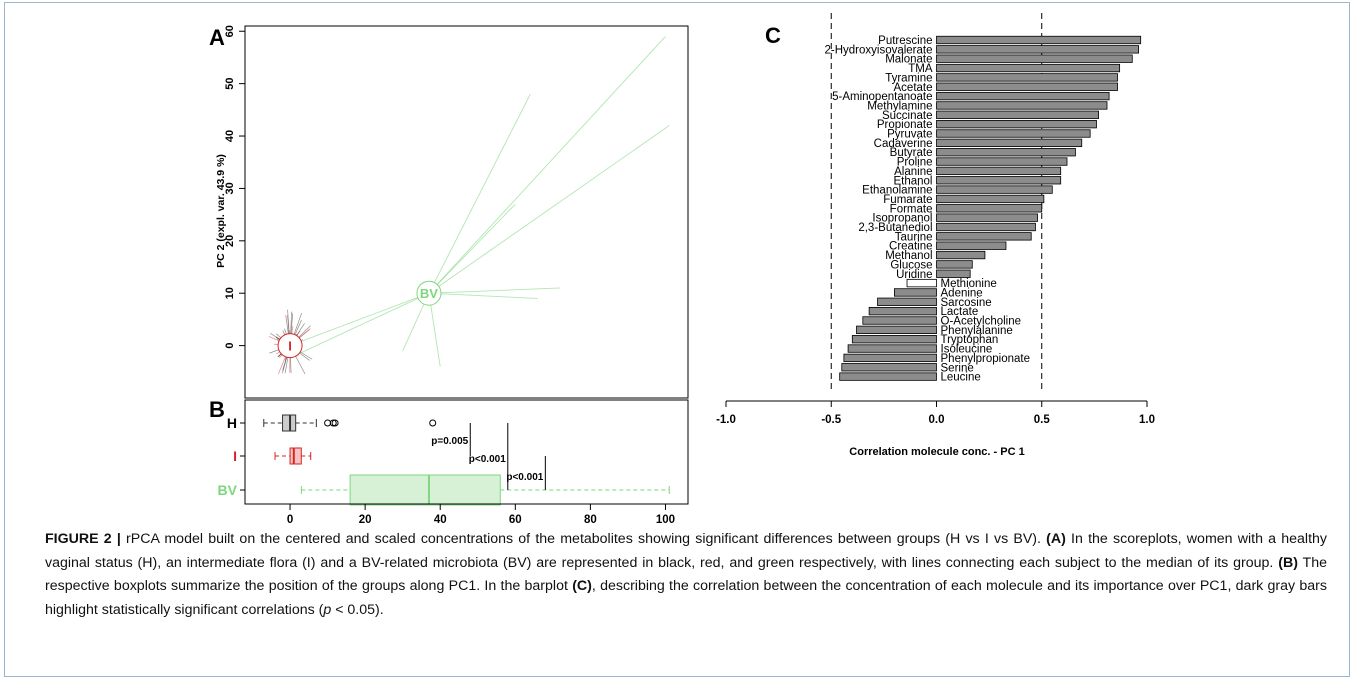 This screenshot has width=1354, height=681. I want to click on bar-label: Tryptophan, so click(970, 340).